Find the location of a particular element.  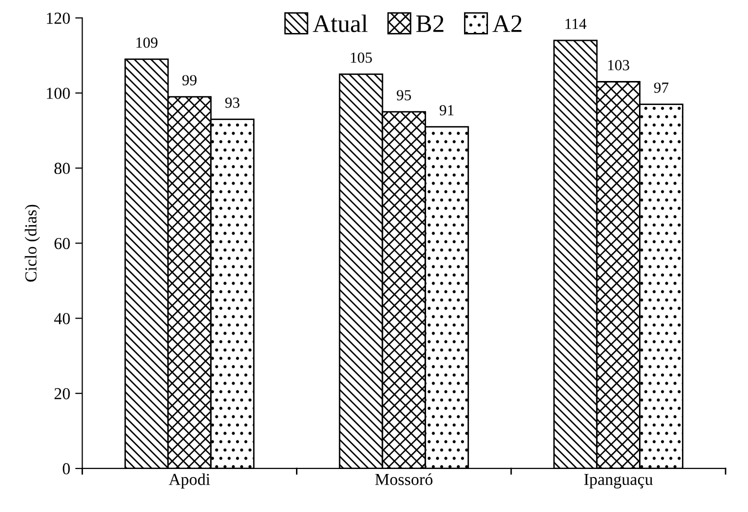

data-label: 91 is located at coordinates (447, 110).